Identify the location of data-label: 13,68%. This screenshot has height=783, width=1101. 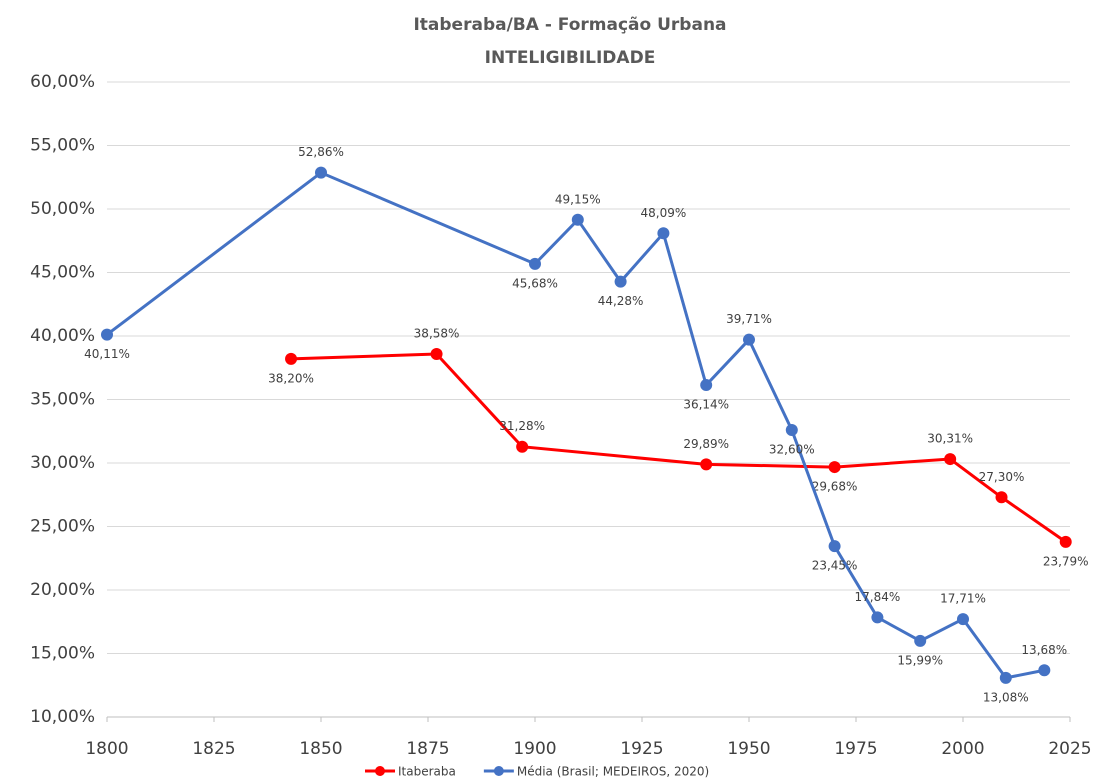
(1044, 650).